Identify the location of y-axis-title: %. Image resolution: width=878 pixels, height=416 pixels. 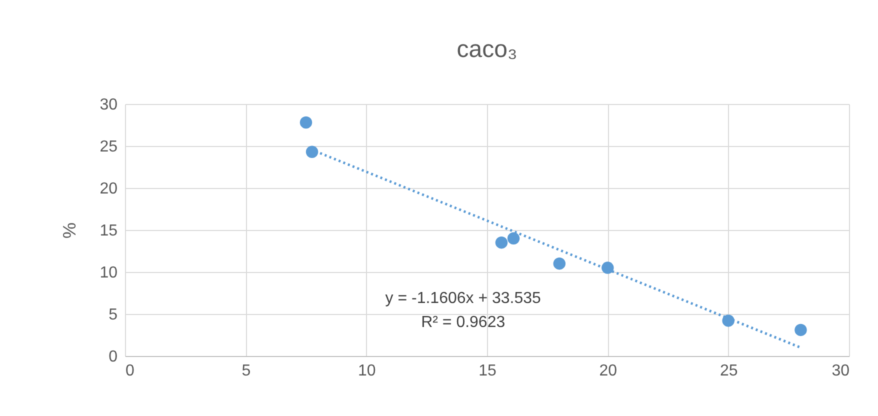
(70, 230).